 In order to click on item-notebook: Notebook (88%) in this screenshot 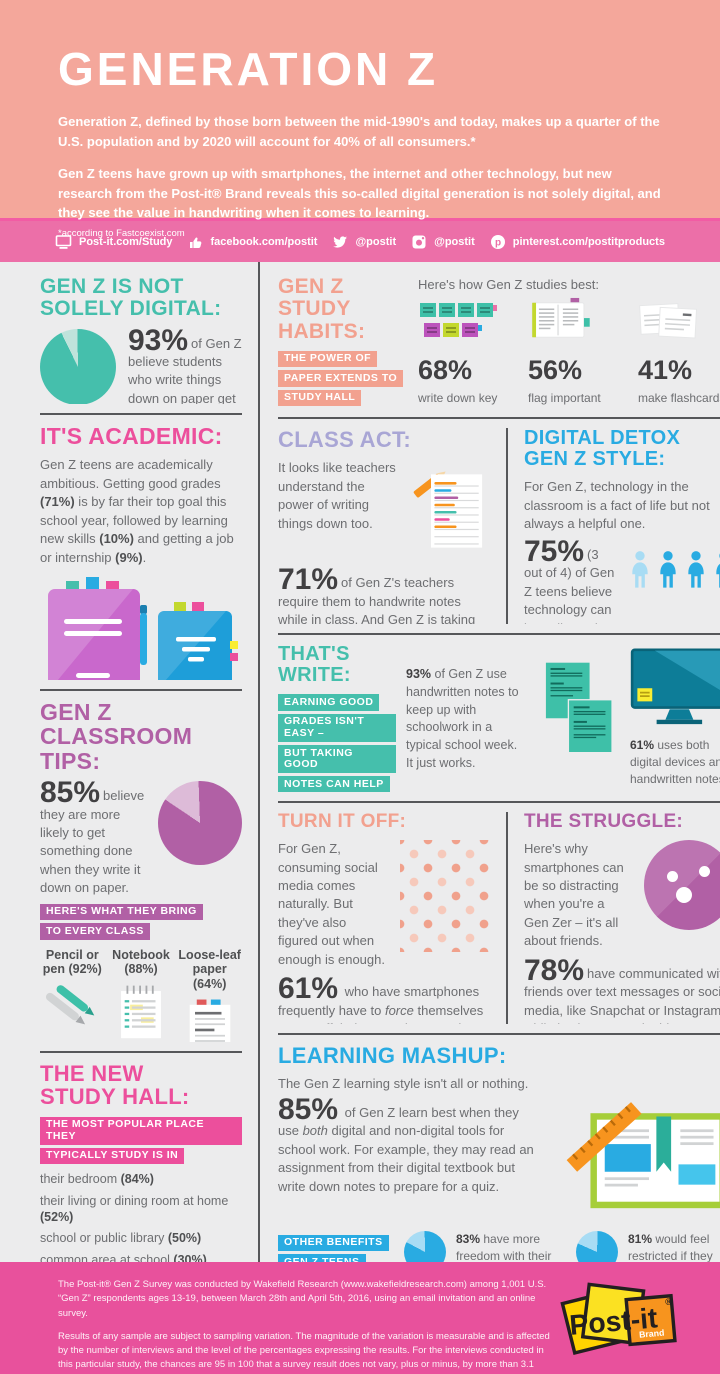, I will do `click(141, 995)`.